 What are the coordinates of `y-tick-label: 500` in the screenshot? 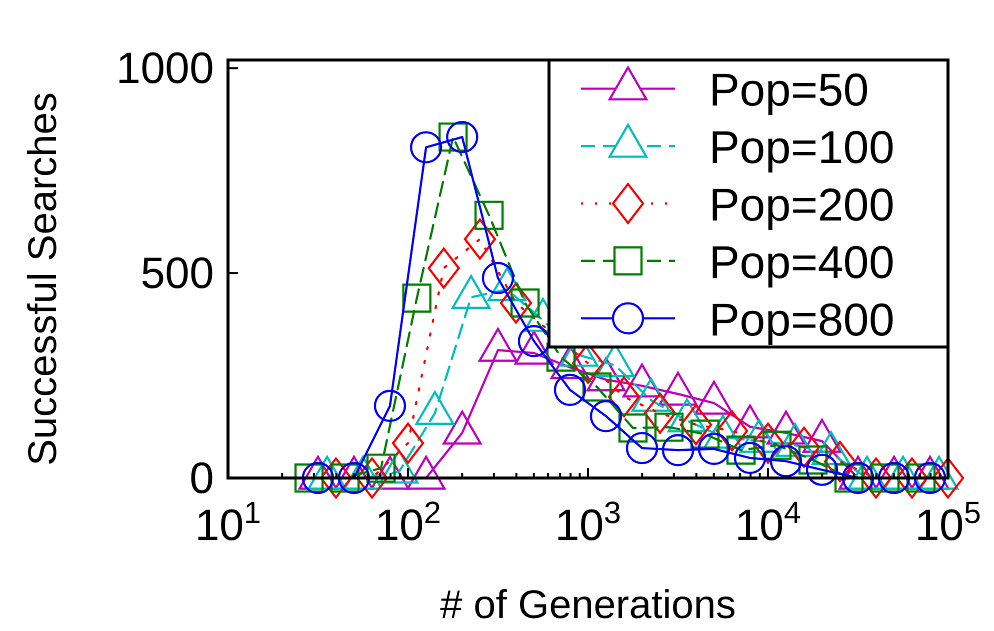 It's located at (177, 273).